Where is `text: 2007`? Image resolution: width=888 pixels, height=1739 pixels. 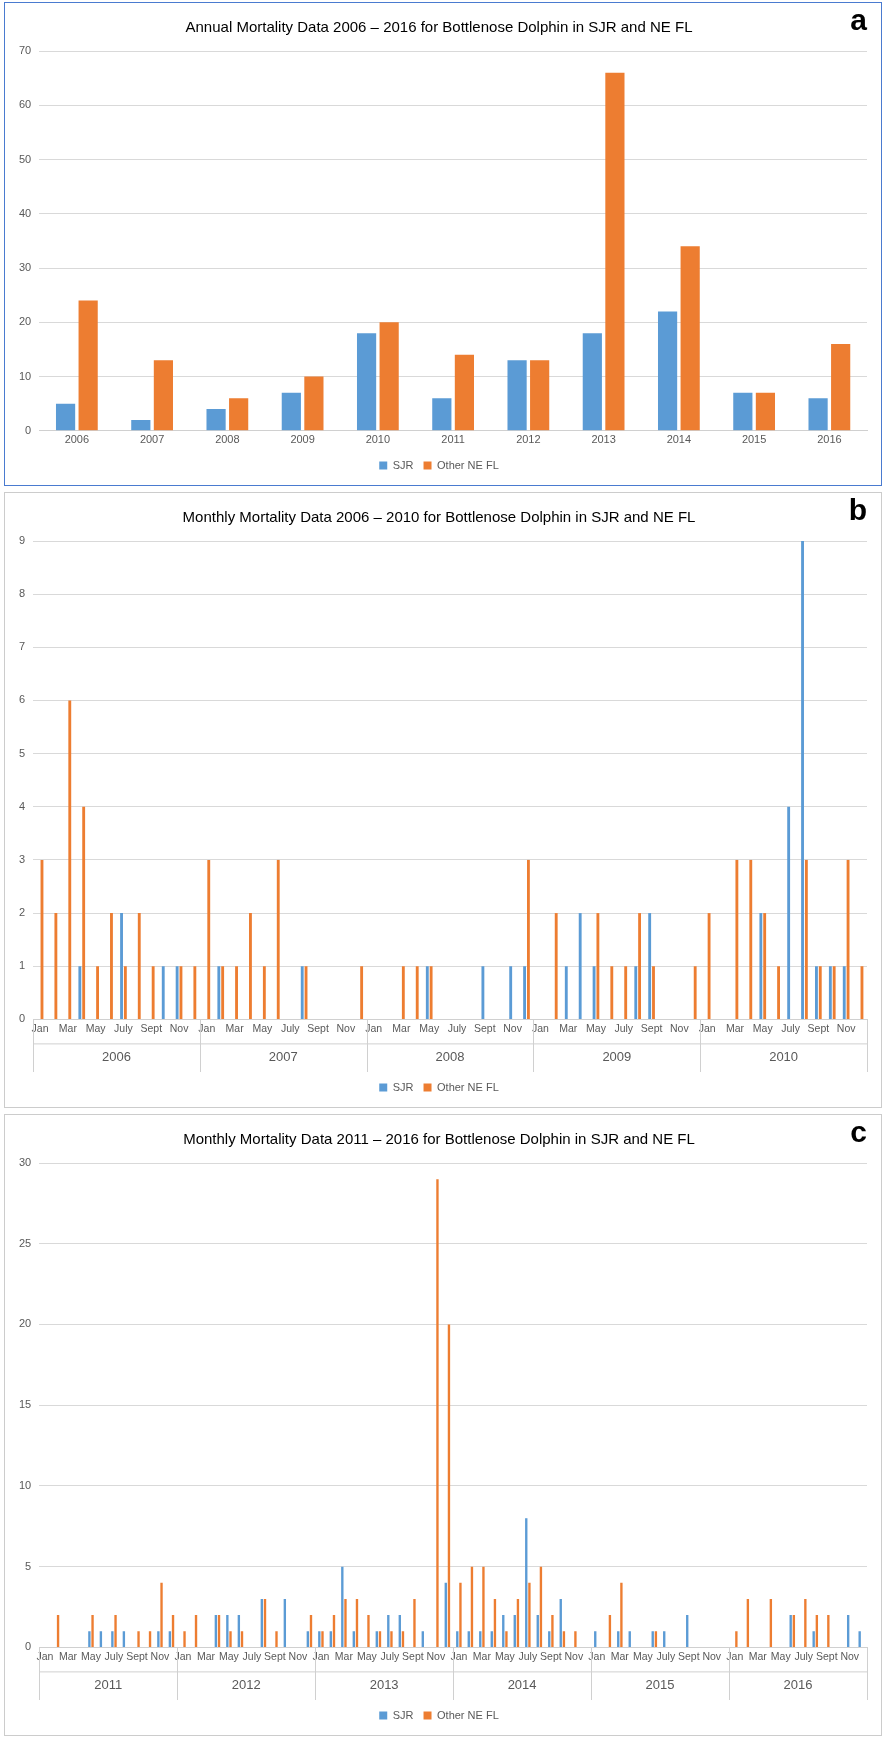 text: 2007 is located at coordinates (283, 1056).